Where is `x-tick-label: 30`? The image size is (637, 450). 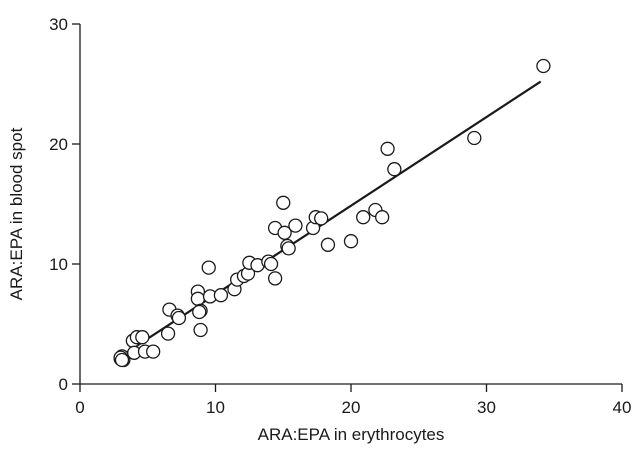
x-tick-label: 30 is located at coordinates (486, 407).